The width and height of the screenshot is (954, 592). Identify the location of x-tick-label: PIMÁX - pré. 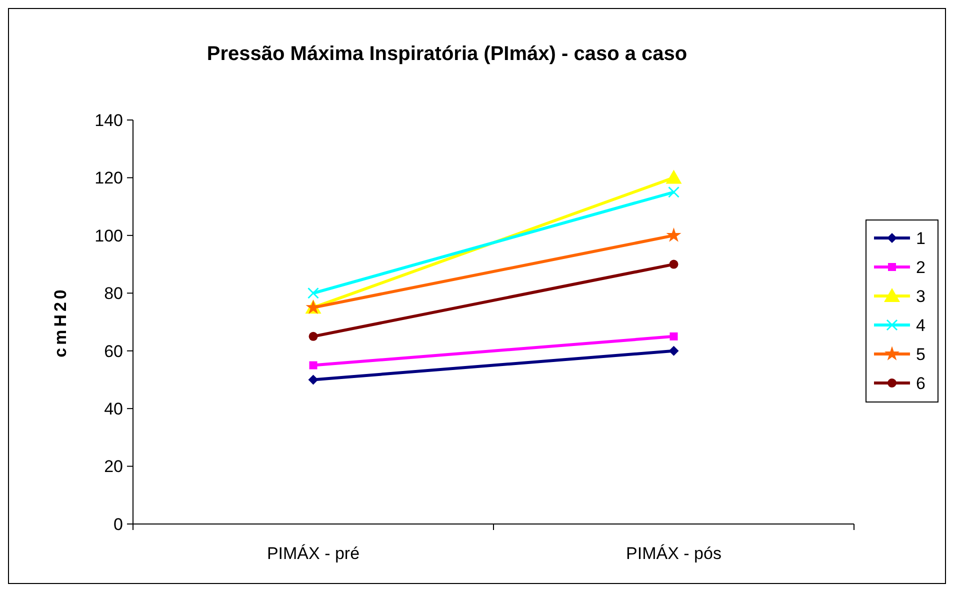
(313, 553).